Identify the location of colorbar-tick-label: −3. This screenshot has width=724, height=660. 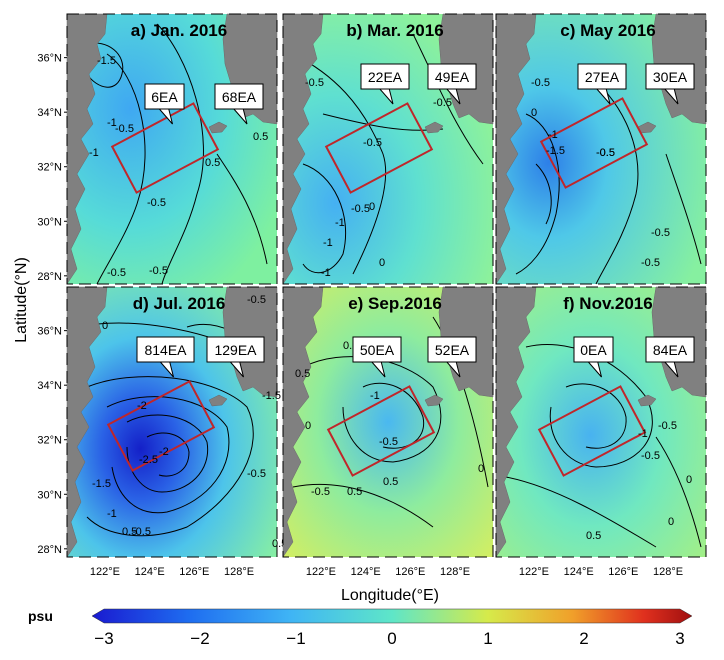
(103, 638).